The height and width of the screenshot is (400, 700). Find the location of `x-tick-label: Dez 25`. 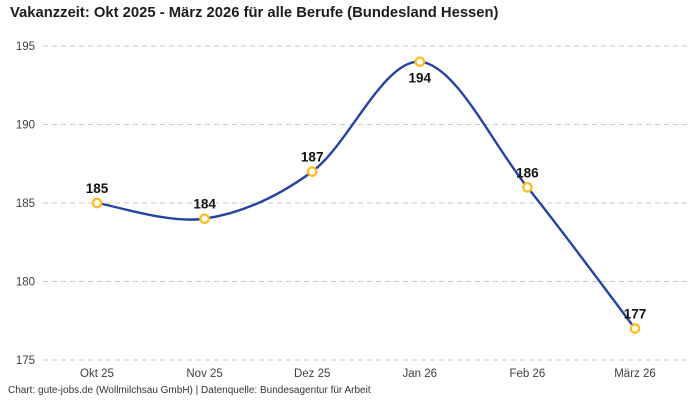

x-tick-label: Dez 25 is located at coordinates (312, 374).